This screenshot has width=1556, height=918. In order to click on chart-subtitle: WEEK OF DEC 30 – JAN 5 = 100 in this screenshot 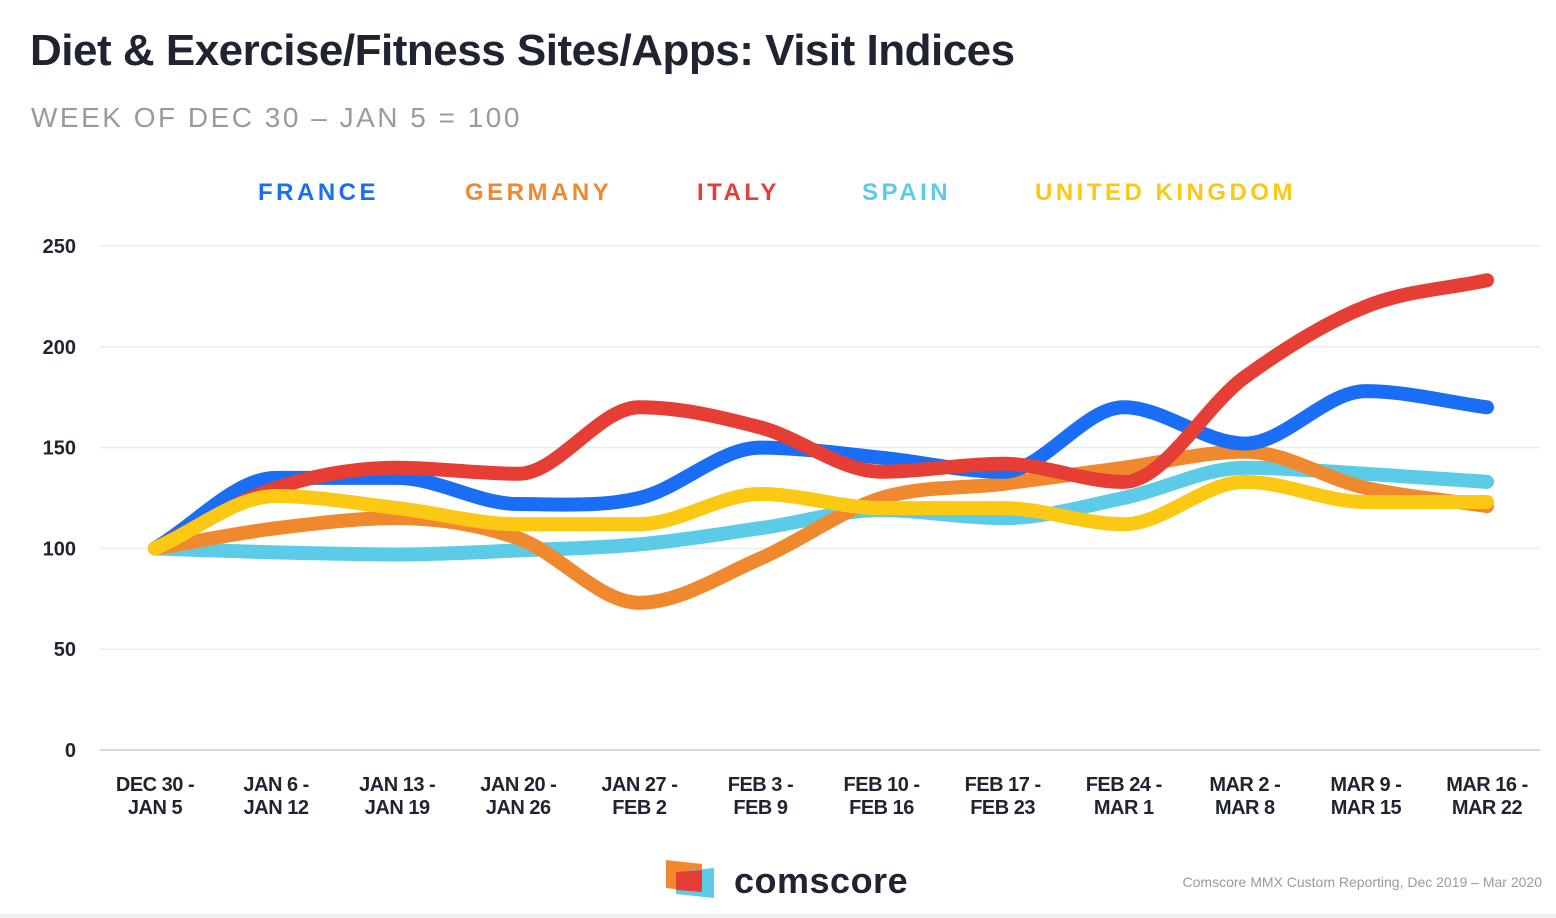, I will do `click(276, 117)`.